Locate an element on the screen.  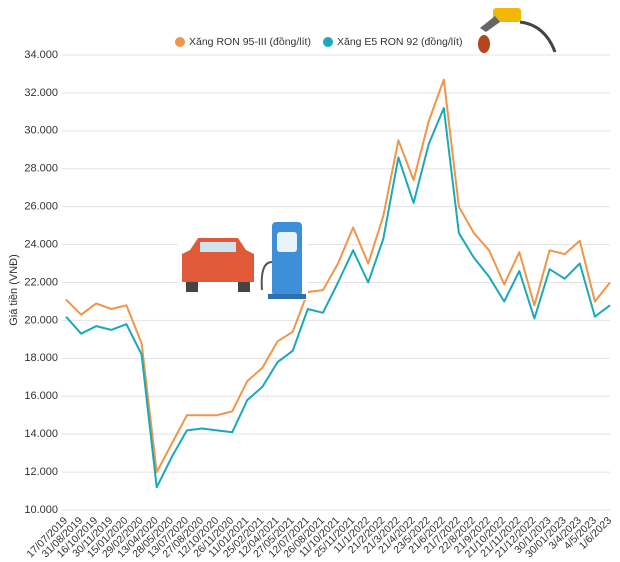
y-tick-label: 24.000 is located at coordinates (41, 244).